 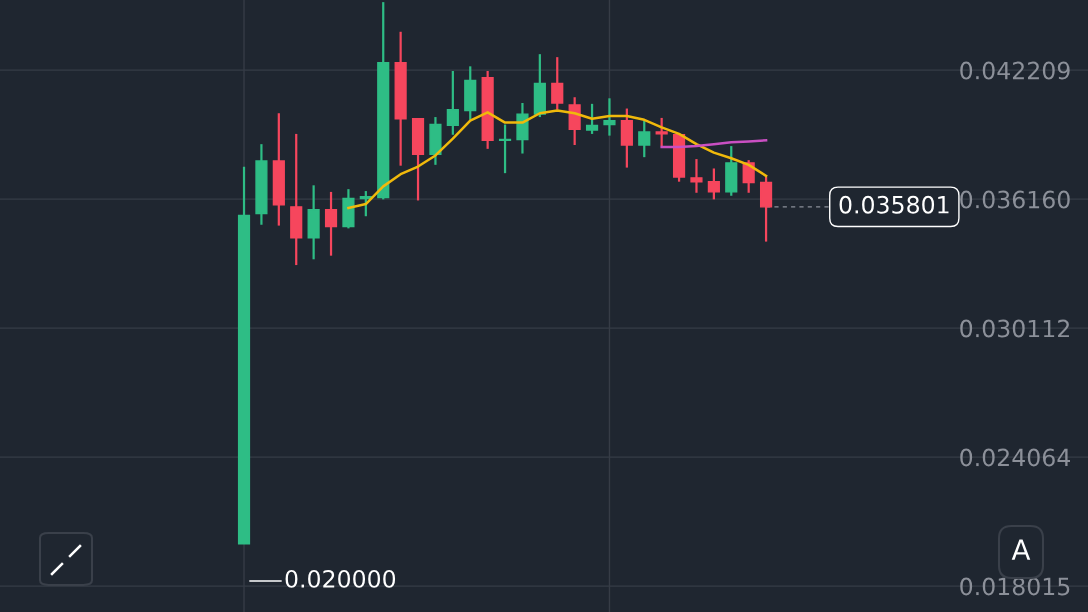 What do you see at coordinates (1015, 70) in the screenshot?
I see `y-tick-label: 0.042209` at bounding box center [1015, 70].